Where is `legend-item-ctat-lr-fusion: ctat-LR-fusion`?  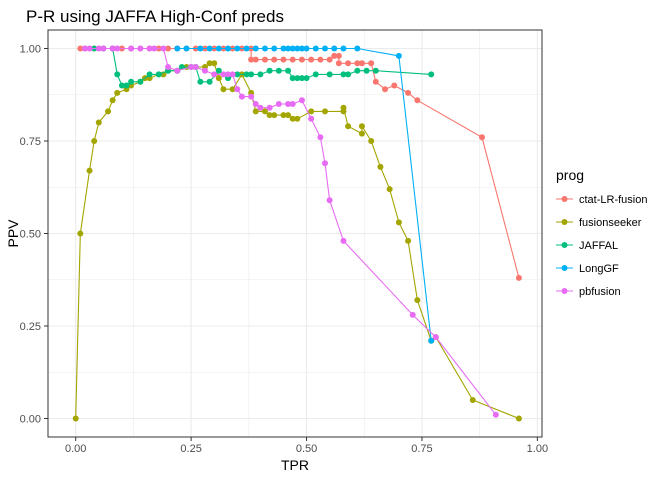 legend-item-ctat-lr-fusion: ctat-LR-fusion is located at coordinates (601, 200).